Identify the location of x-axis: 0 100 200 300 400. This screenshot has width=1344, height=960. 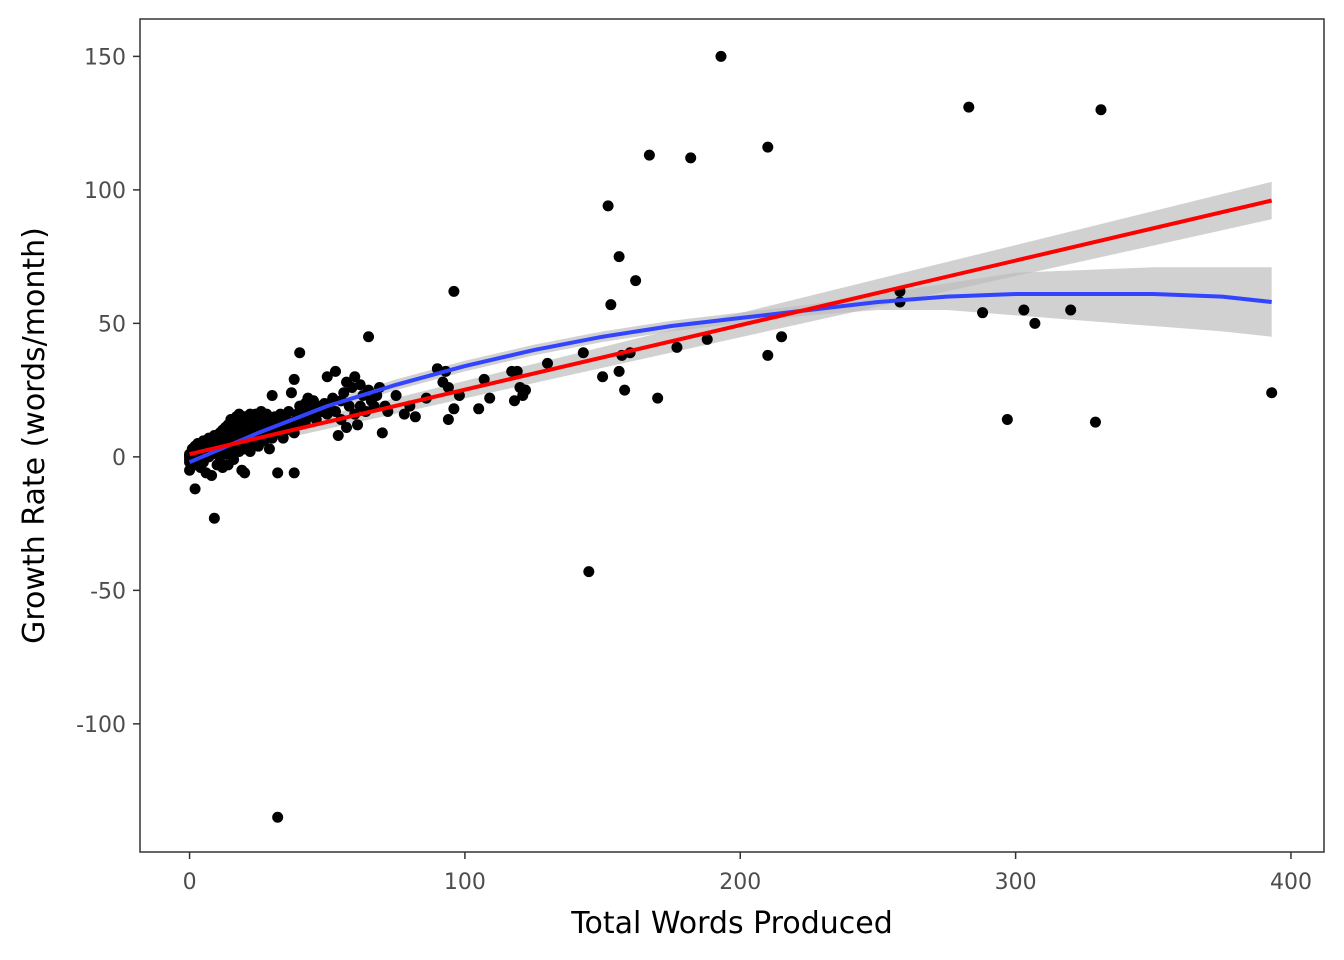
(747, 873).